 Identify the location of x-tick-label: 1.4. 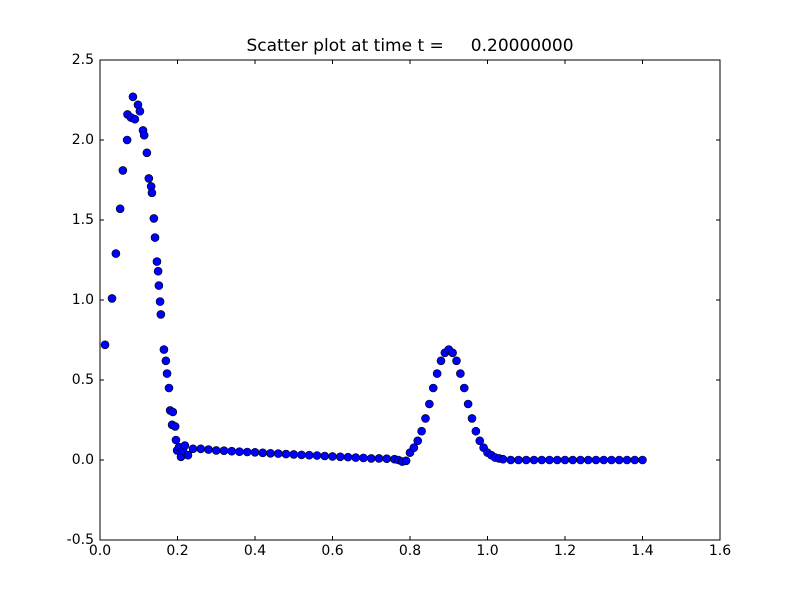
(642, 551).